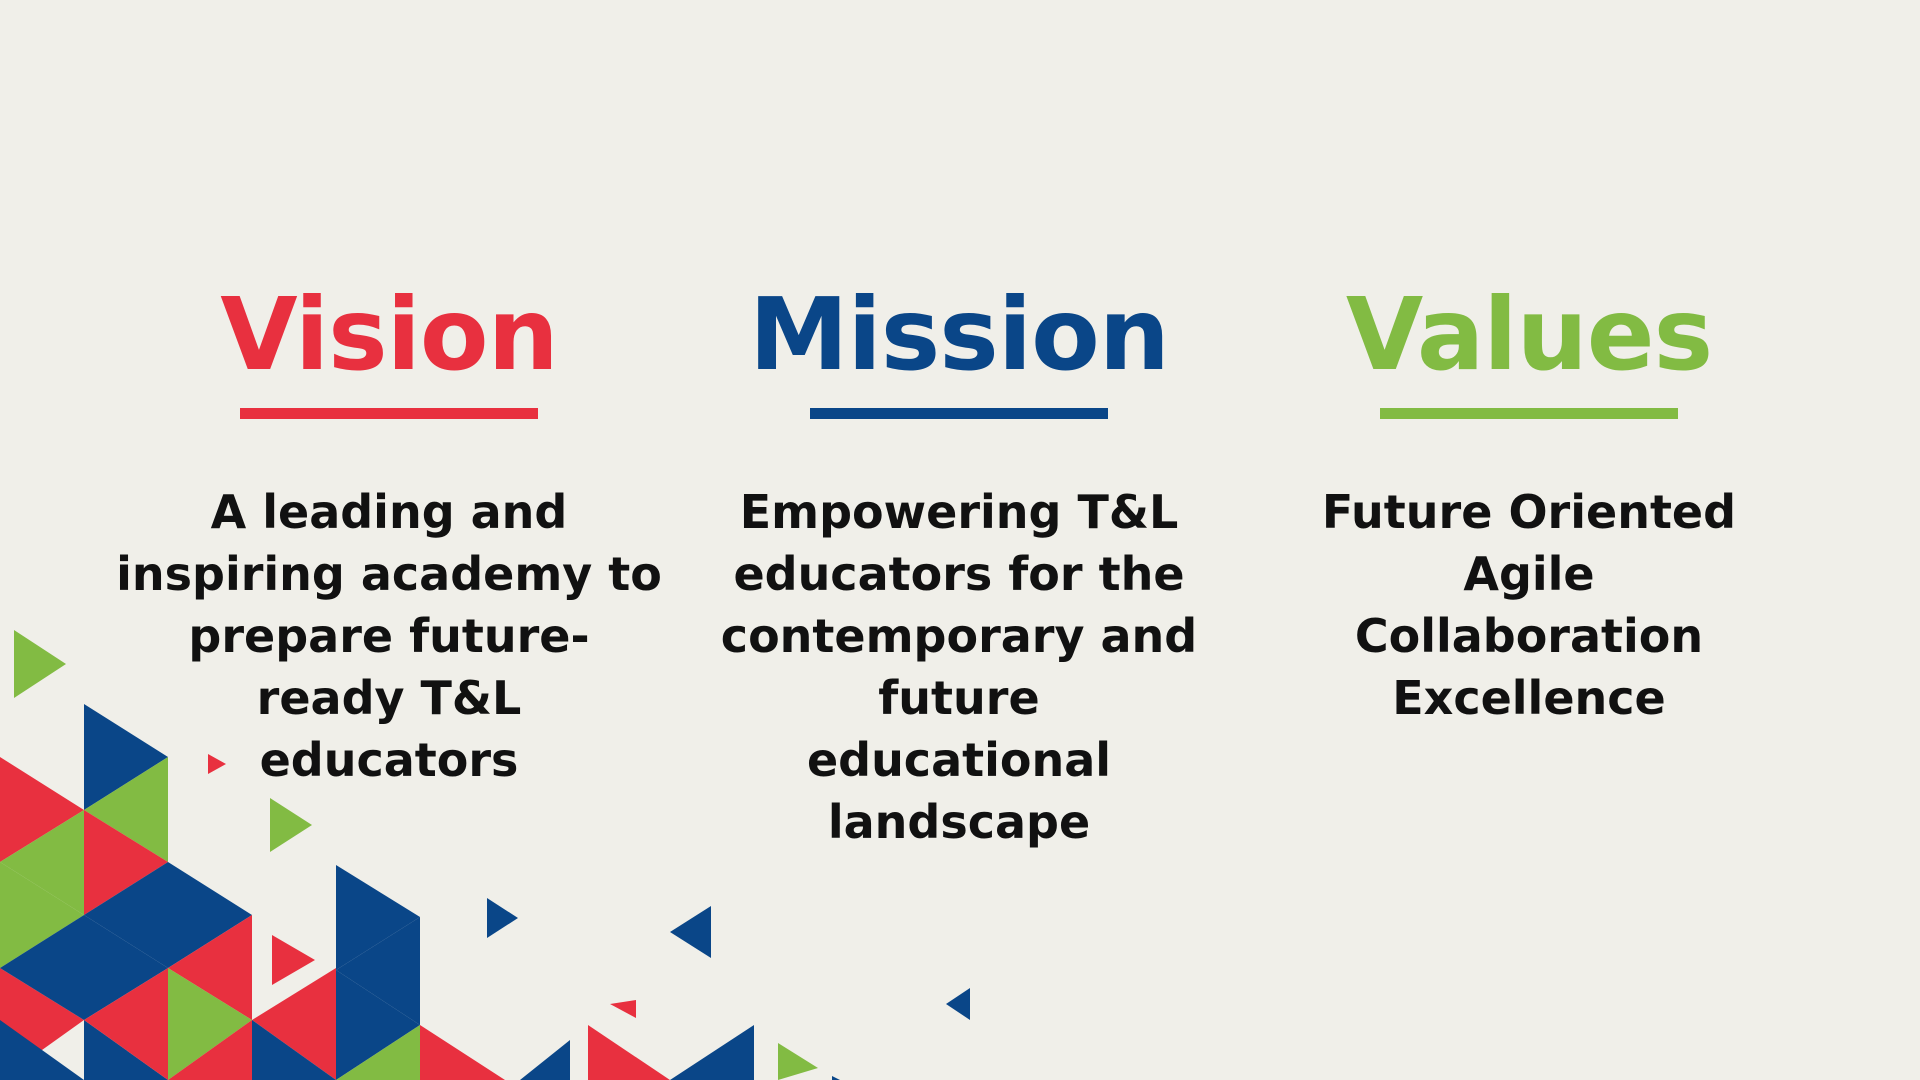 The height and width of the screenshot is (1080, 1920). Describe the element at coordinates (389, 512) in the screenshot. I see `vision-line: A leading and` at that location.